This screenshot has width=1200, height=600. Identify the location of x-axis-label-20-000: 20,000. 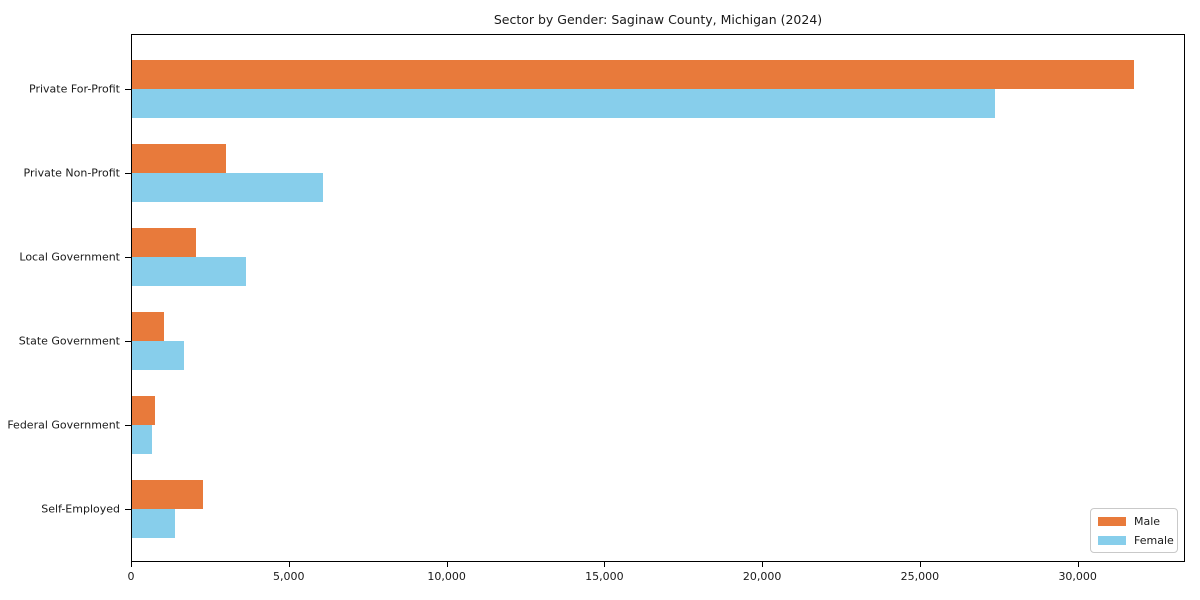
(762, 576).